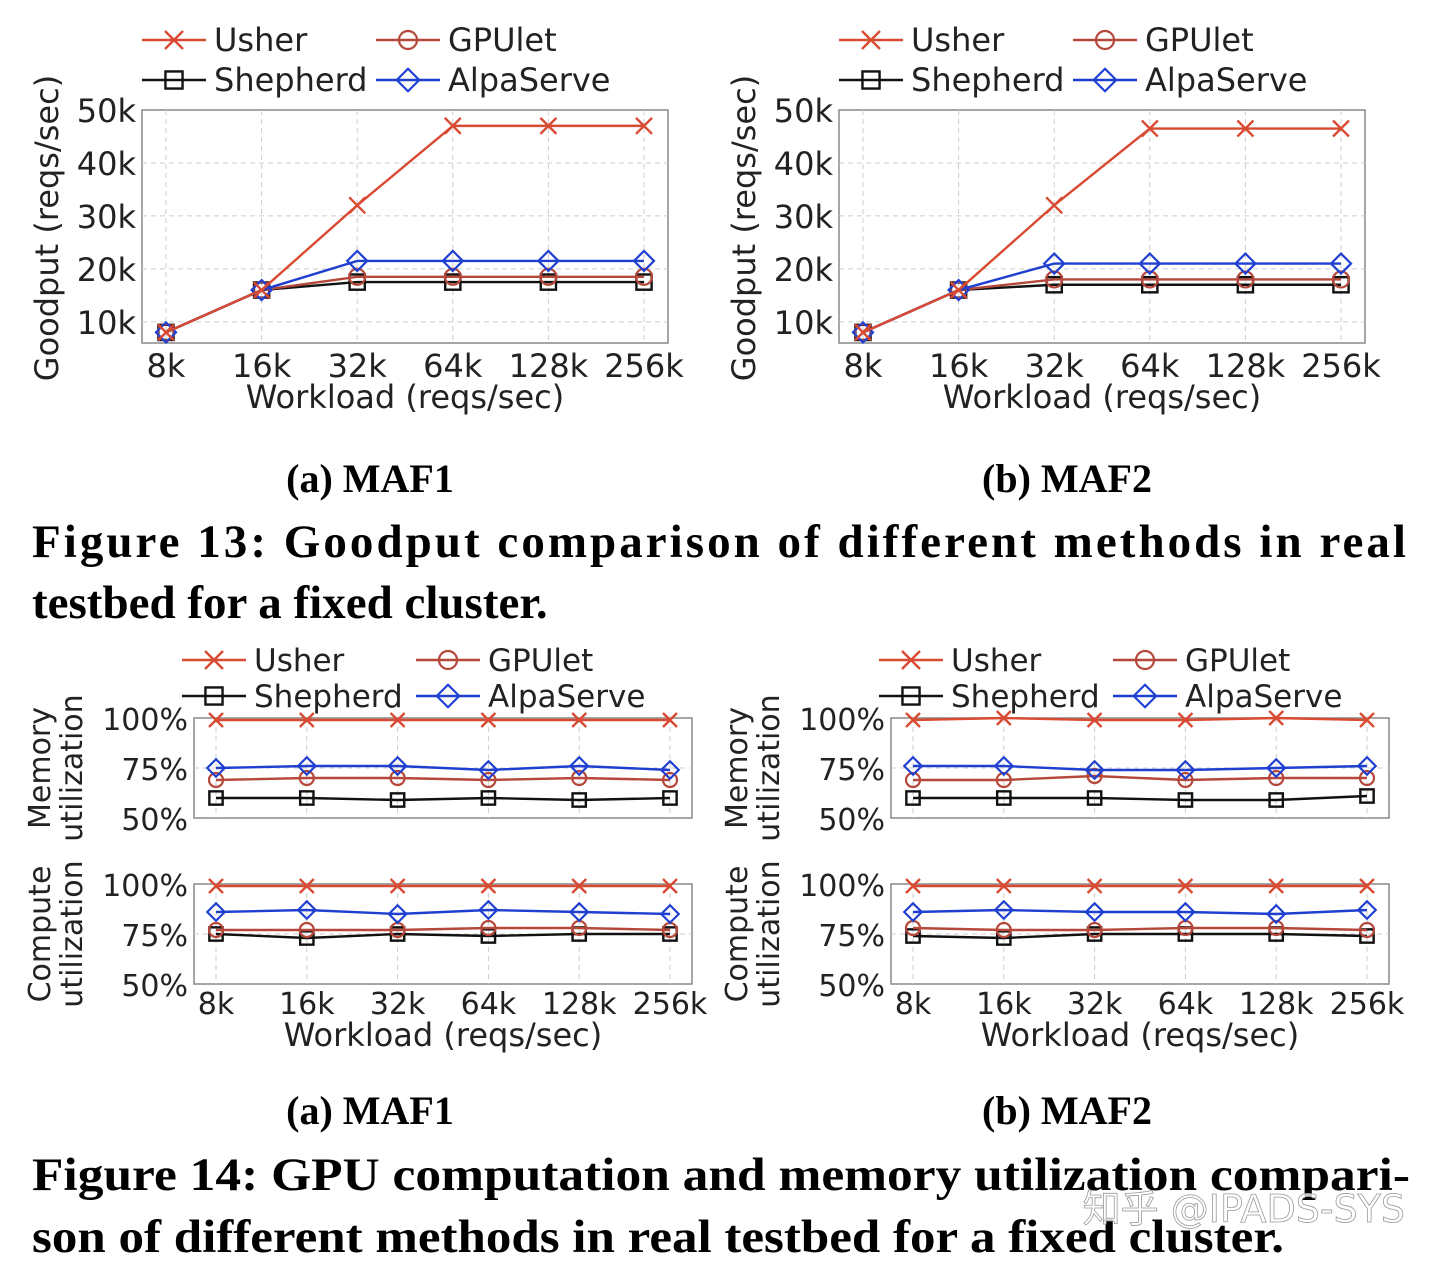  I want to click on fig14b-legend-shepherd-marker, so click(911, 696).